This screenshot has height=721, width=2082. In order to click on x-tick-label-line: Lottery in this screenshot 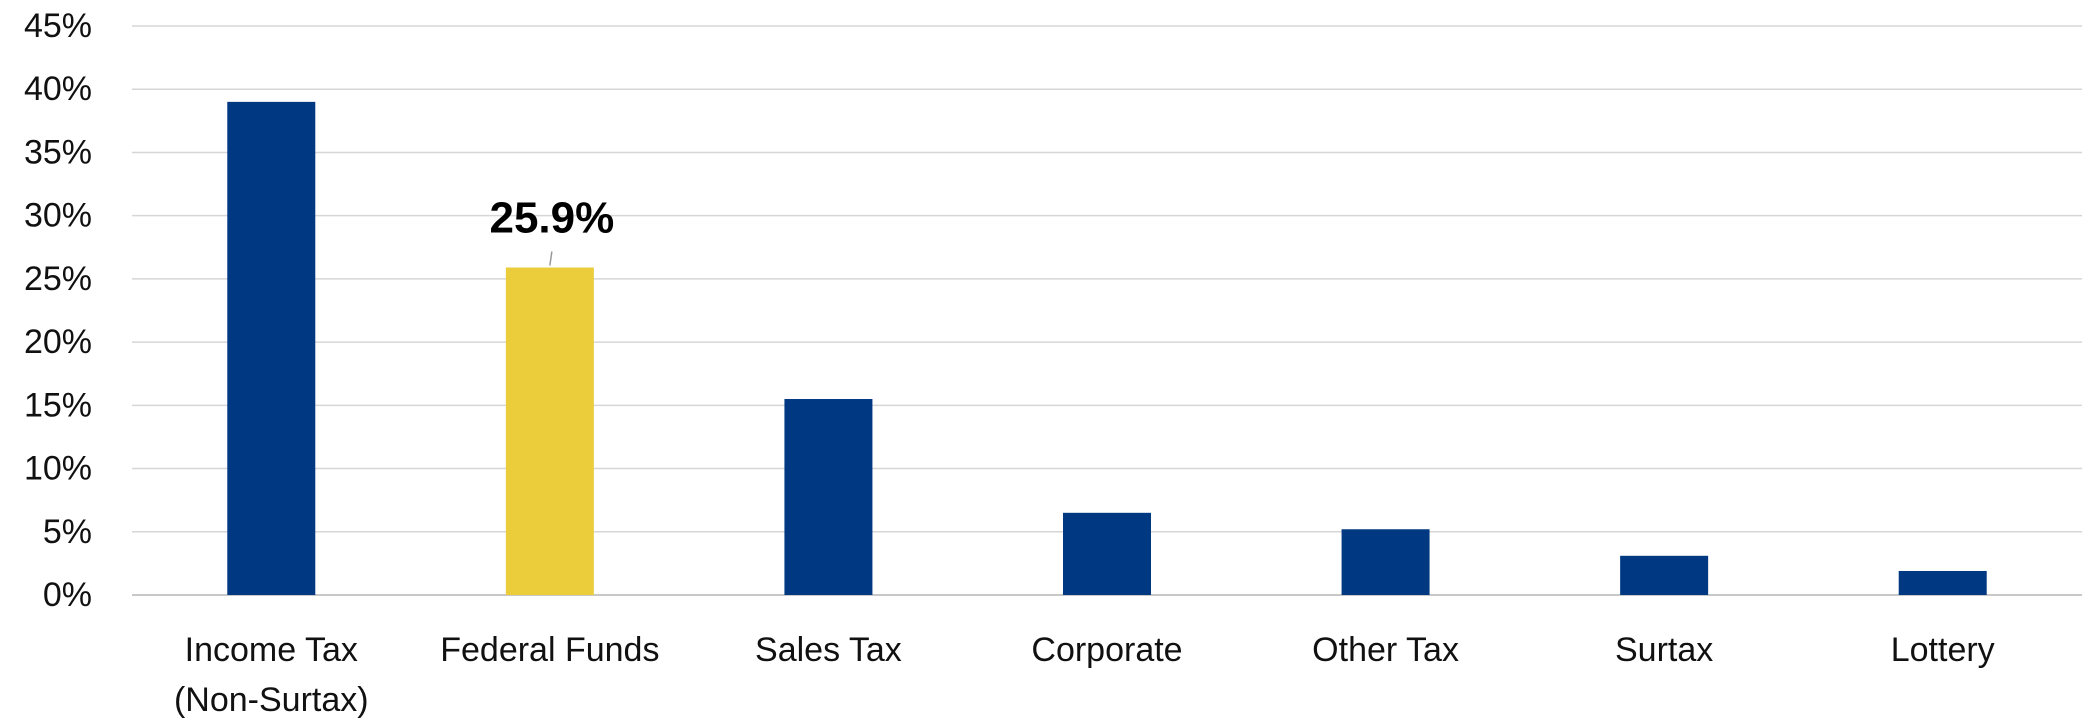, I will do `click(1943, 650)`.